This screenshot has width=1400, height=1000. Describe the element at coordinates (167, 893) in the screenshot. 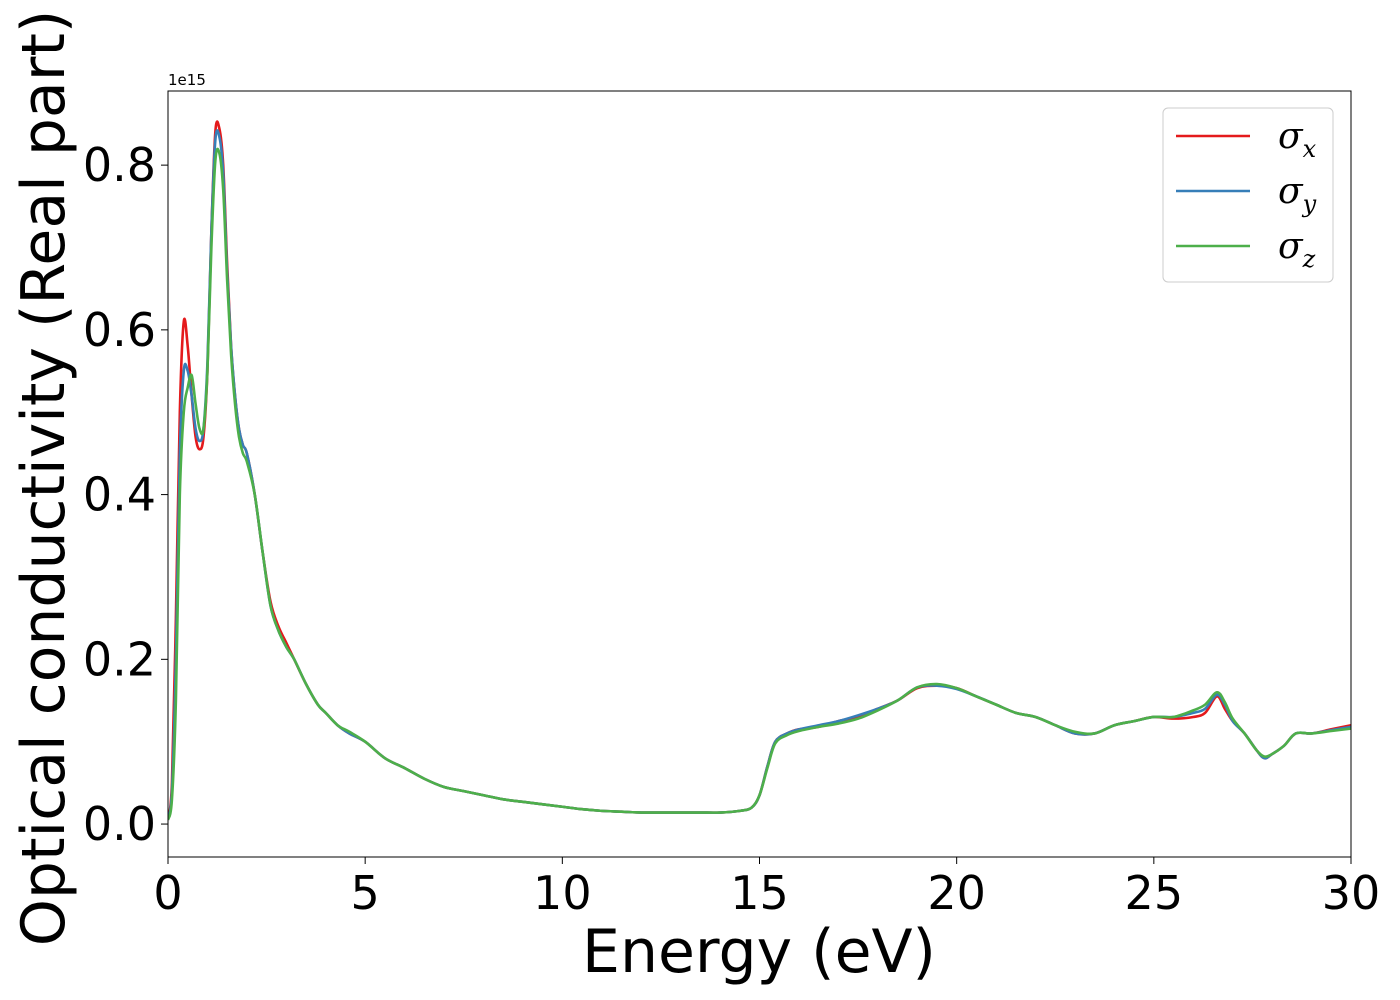

I see `x-tick-label: 0` at that location.